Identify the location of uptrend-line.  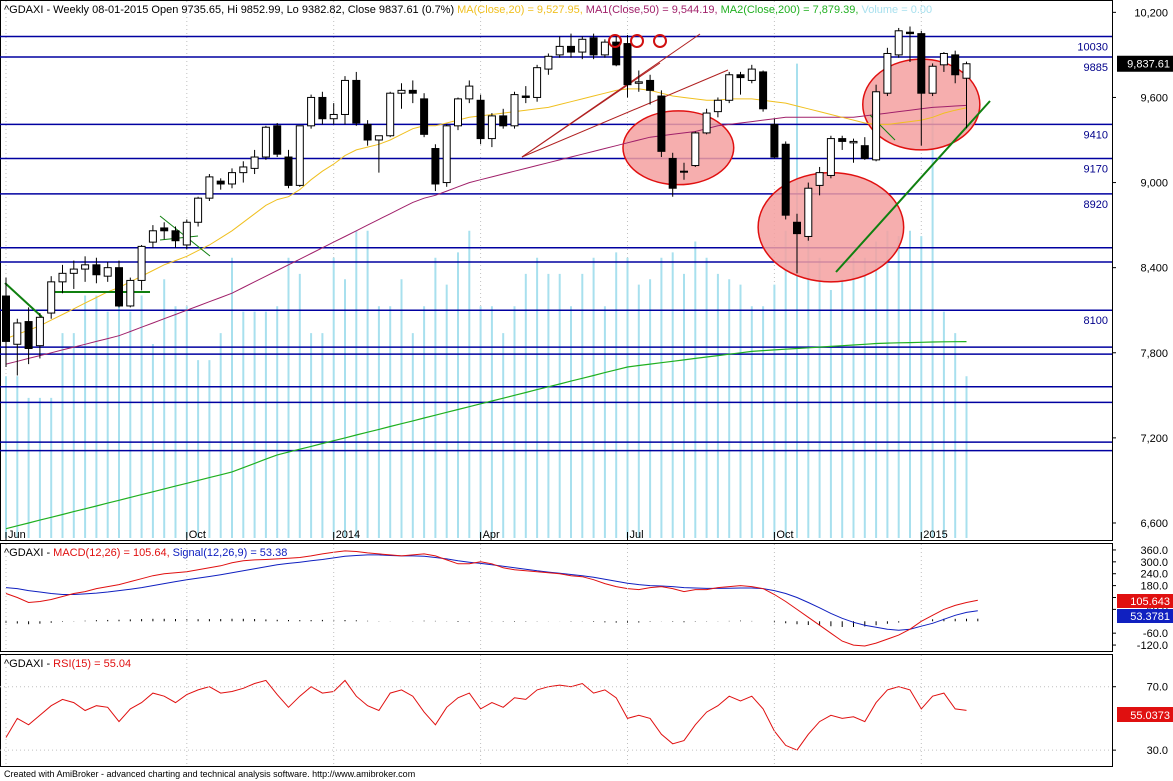
(913, 186).